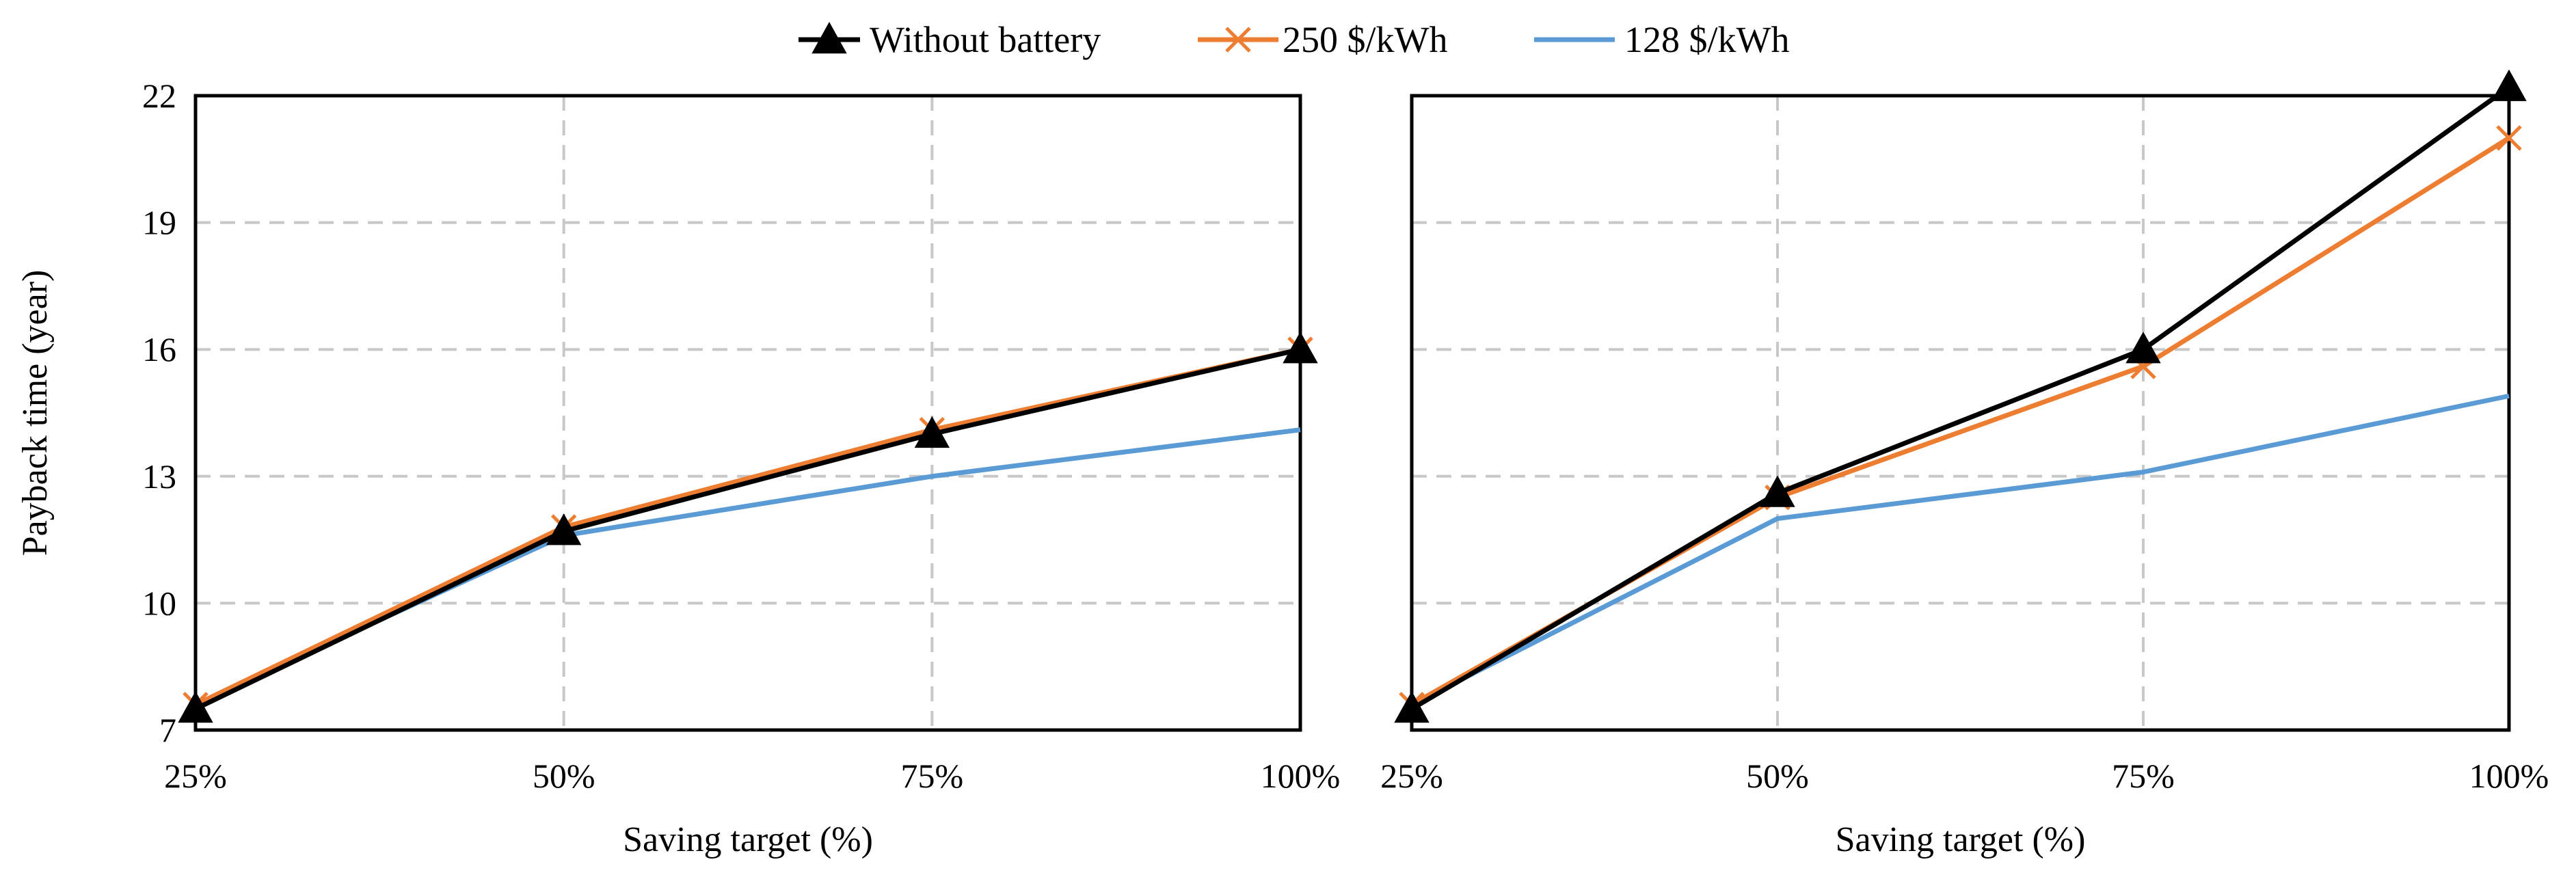  I want to click on panel0-x-tick-label: 100%, so click(1301, 776).